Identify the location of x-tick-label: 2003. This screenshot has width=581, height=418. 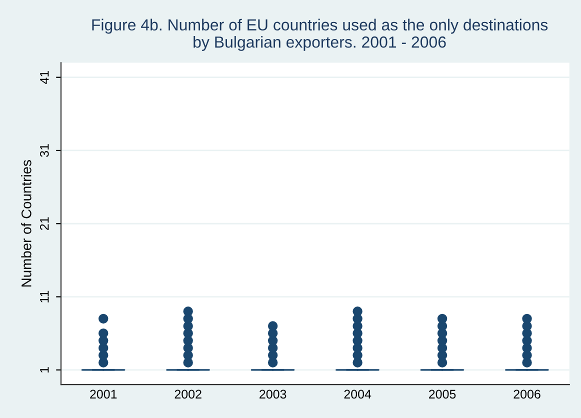
(273, 394).